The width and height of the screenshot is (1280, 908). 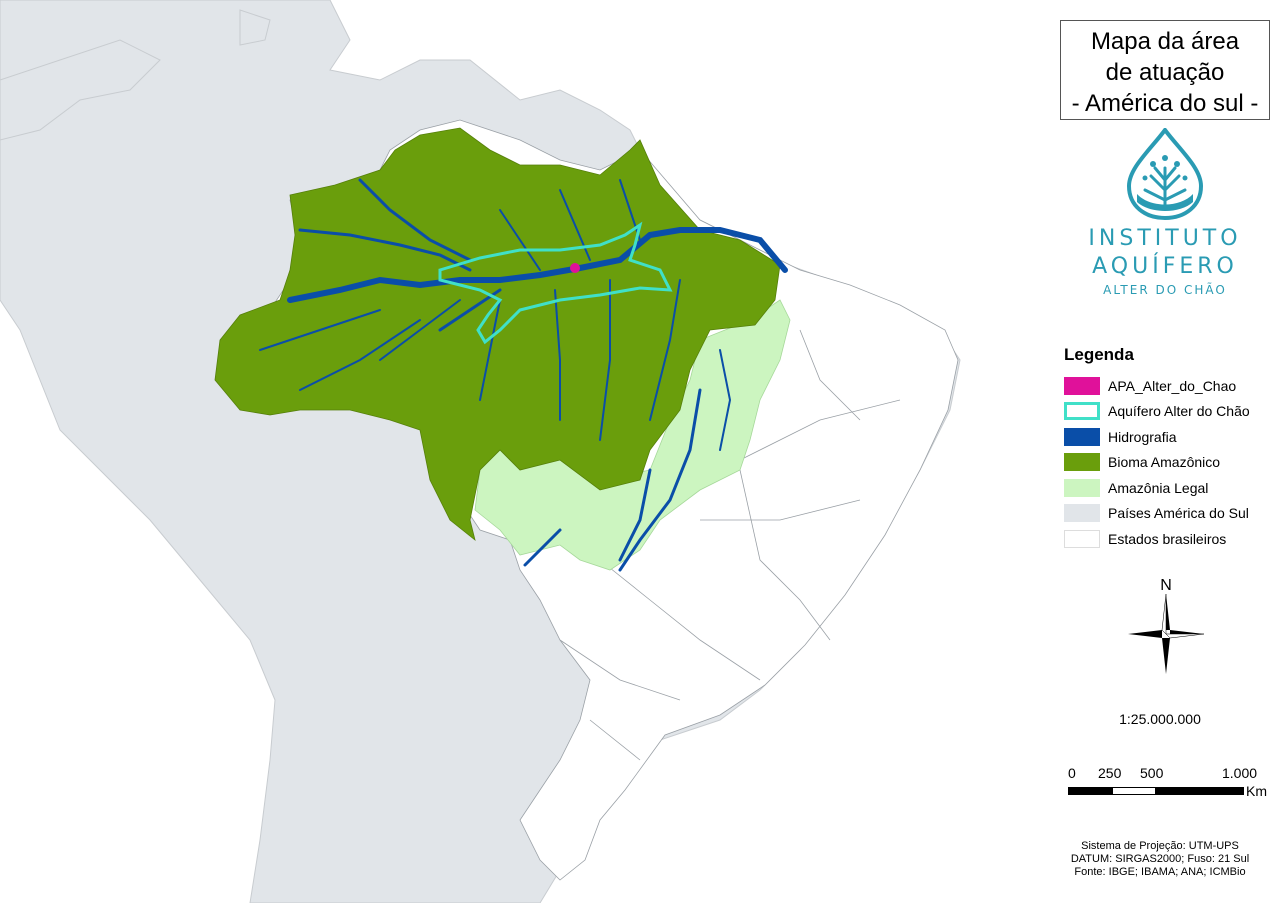 I want to click on scale-tick: 500, so click(x=1152, y=773).